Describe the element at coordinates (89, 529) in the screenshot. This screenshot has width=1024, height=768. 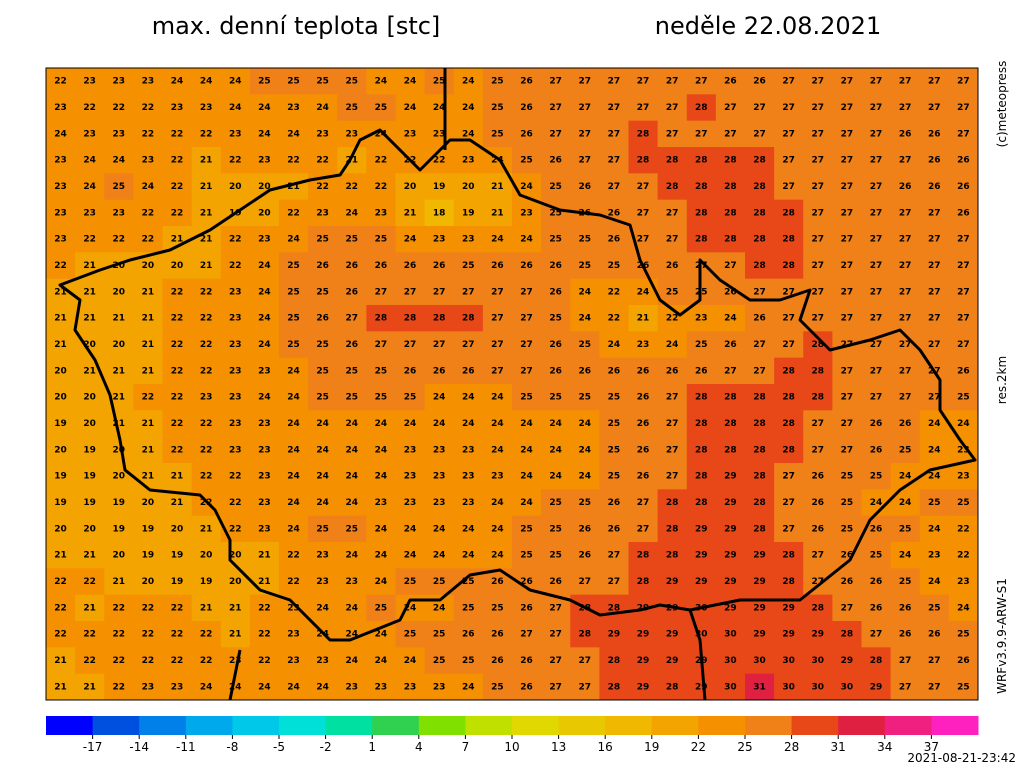
I see `cell-value: 20` at that location.